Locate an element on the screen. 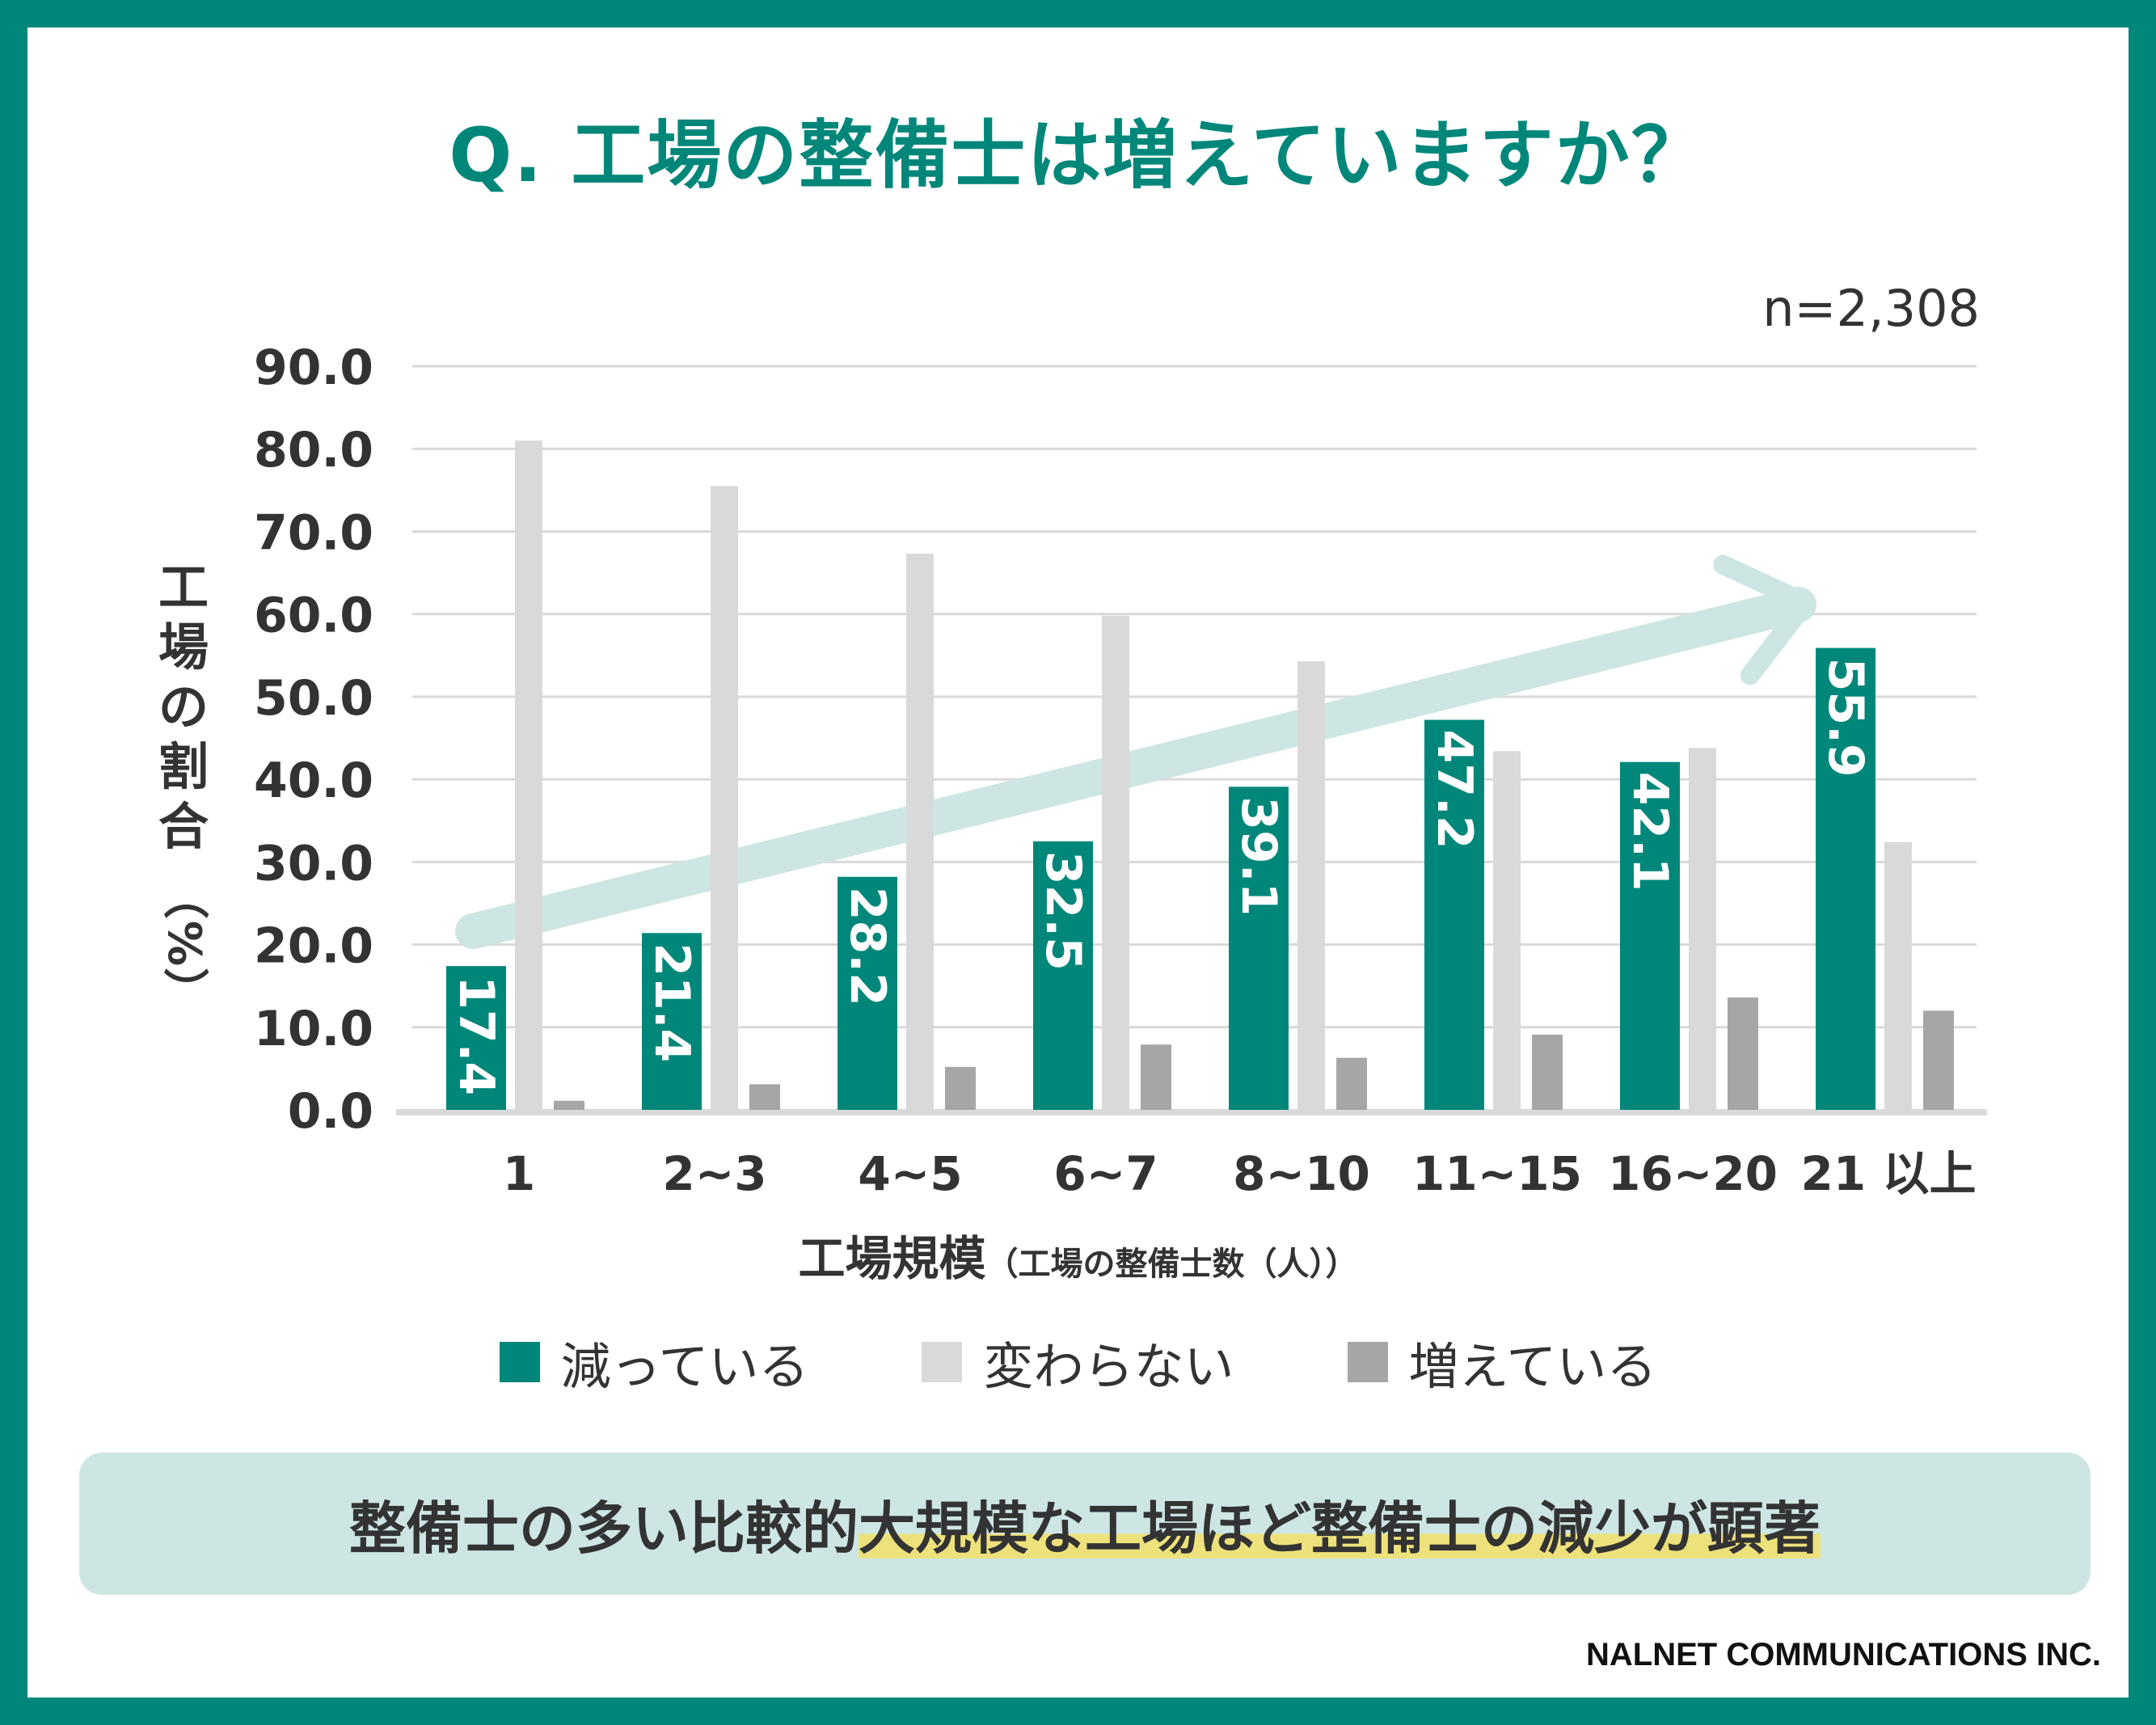  legend: 減っている 変わらない 増えている is located at coordinates (1078, 1362).